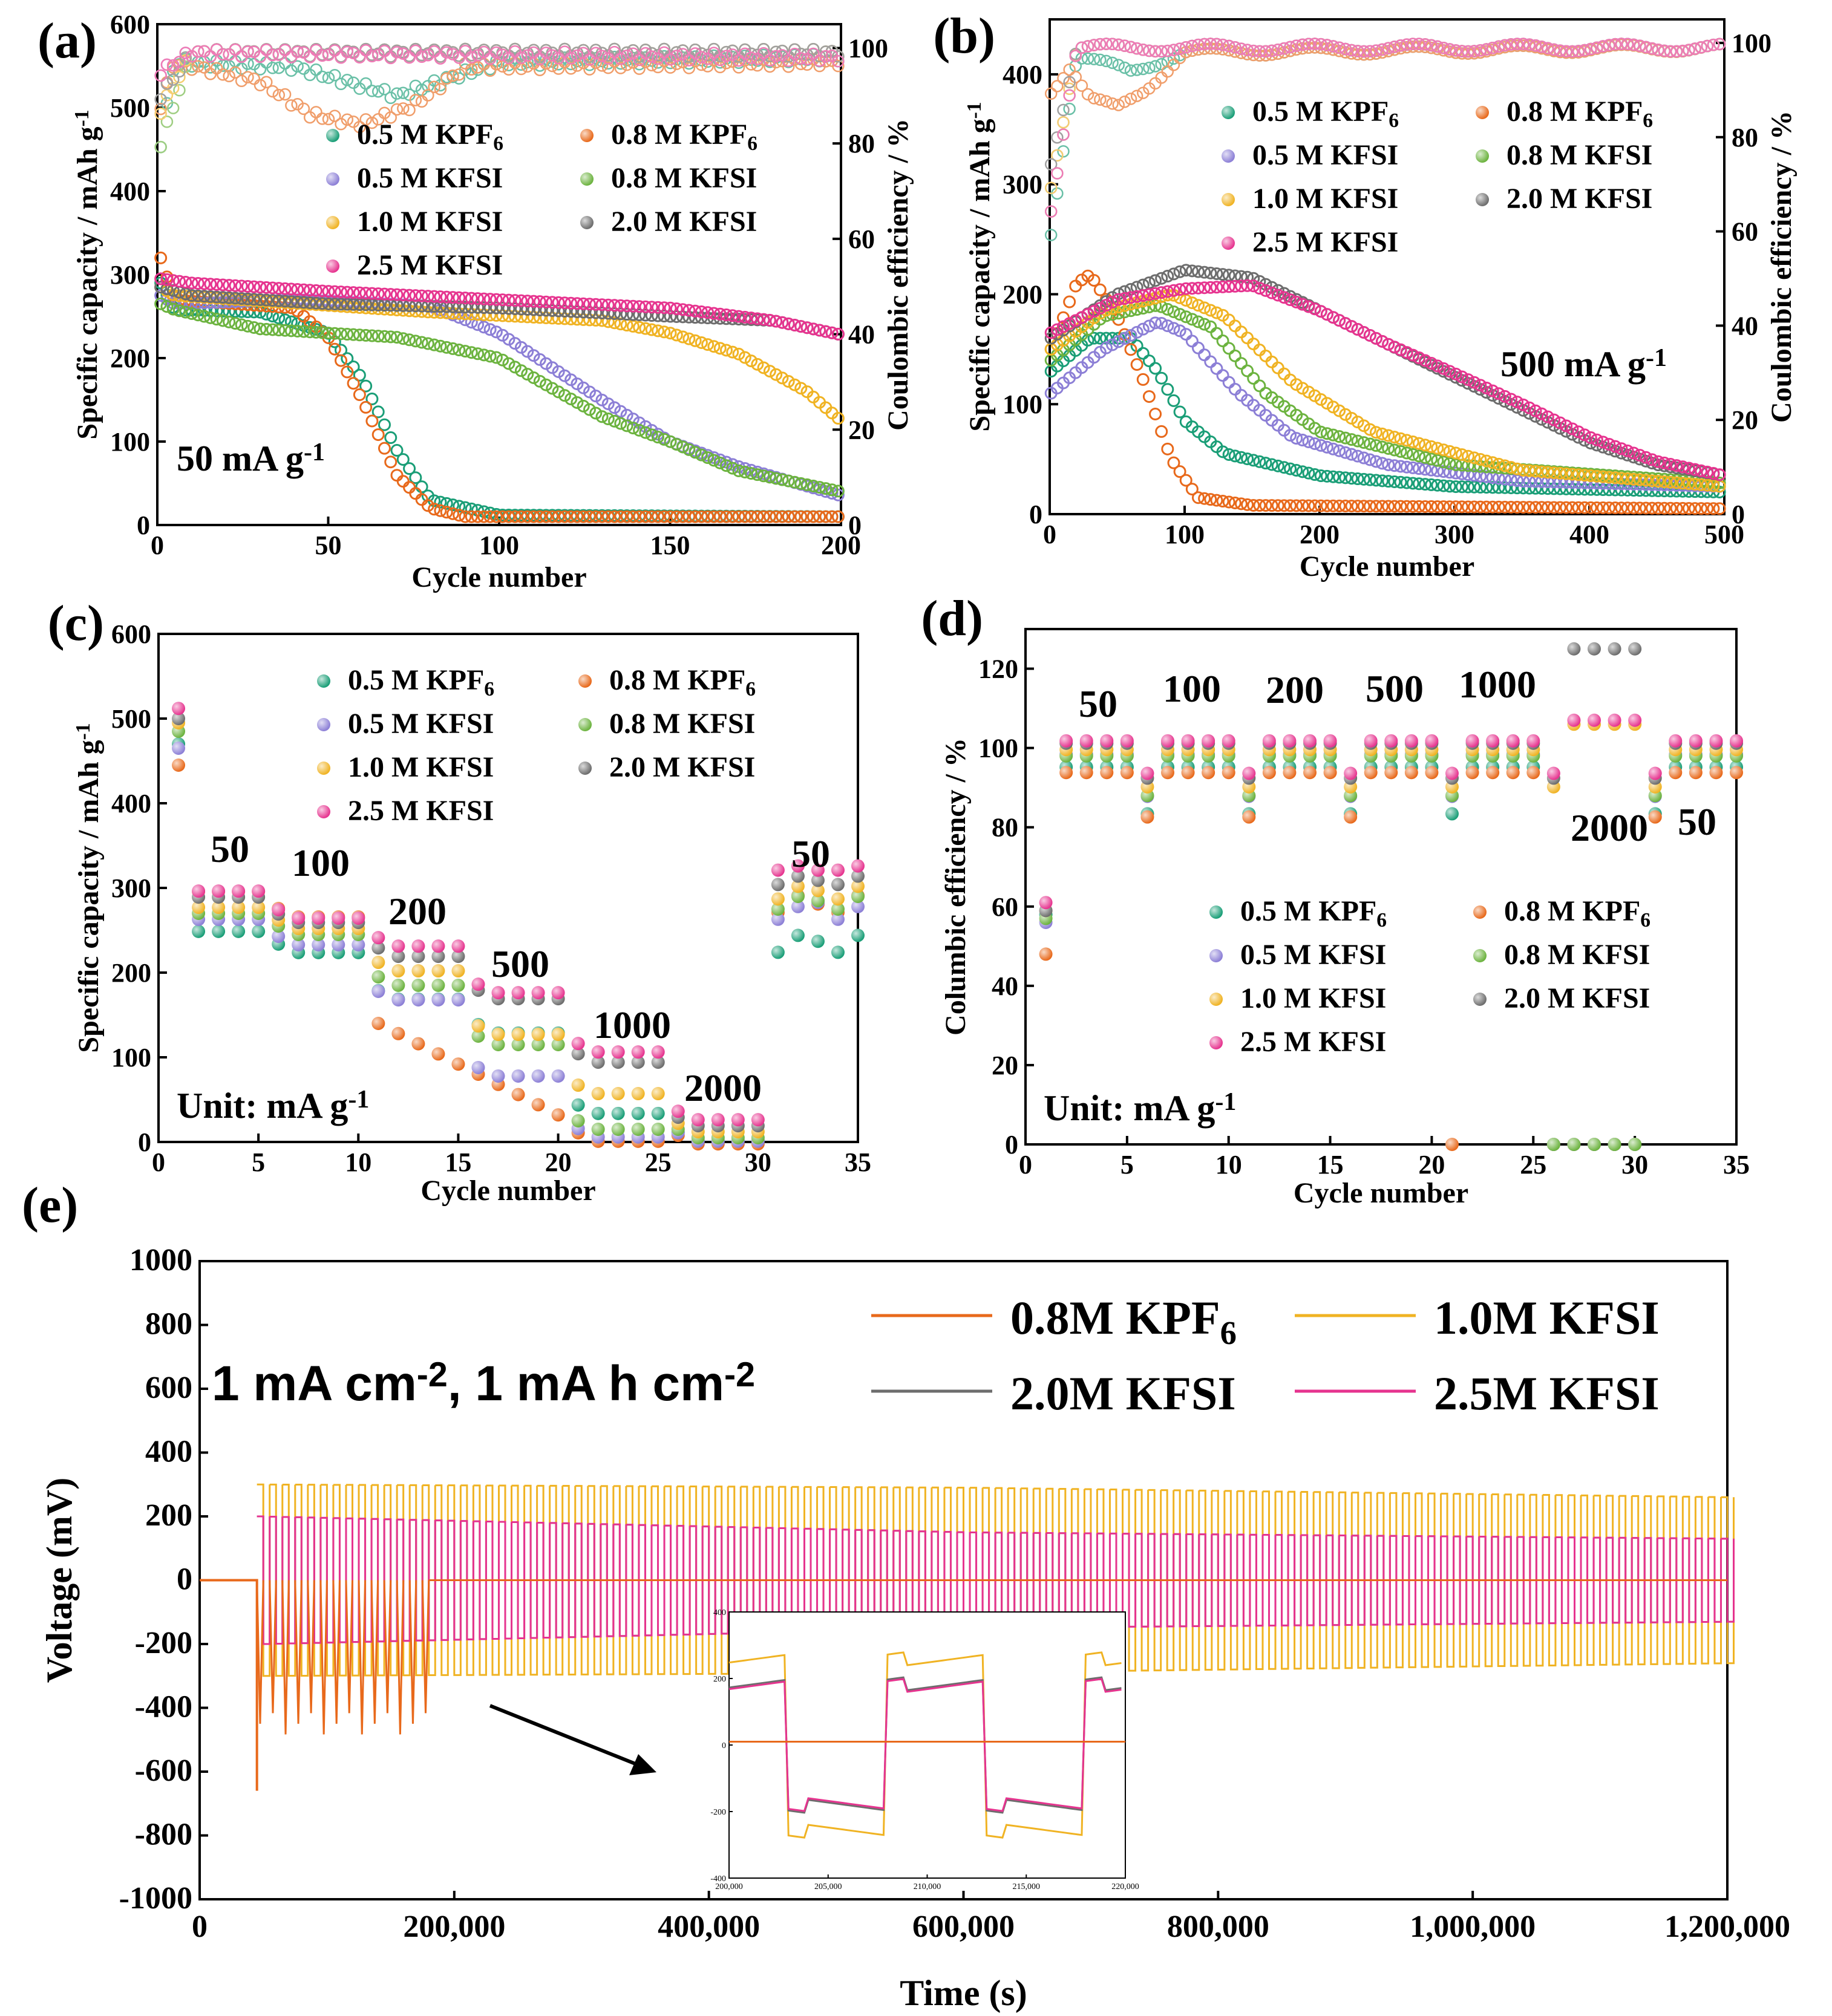 The image size is (1832, 2016). I want to click on y-tick-label: 400, so click(1022, 75).